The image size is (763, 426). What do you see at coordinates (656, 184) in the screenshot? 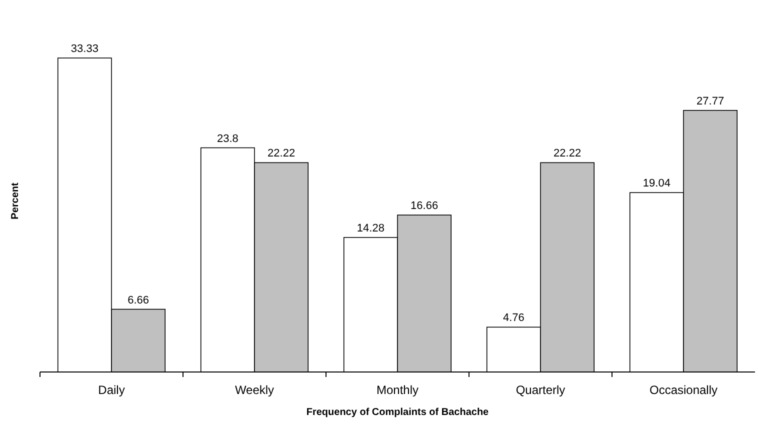
I see `data-label: 19.04` at bounding box center [656, 184].